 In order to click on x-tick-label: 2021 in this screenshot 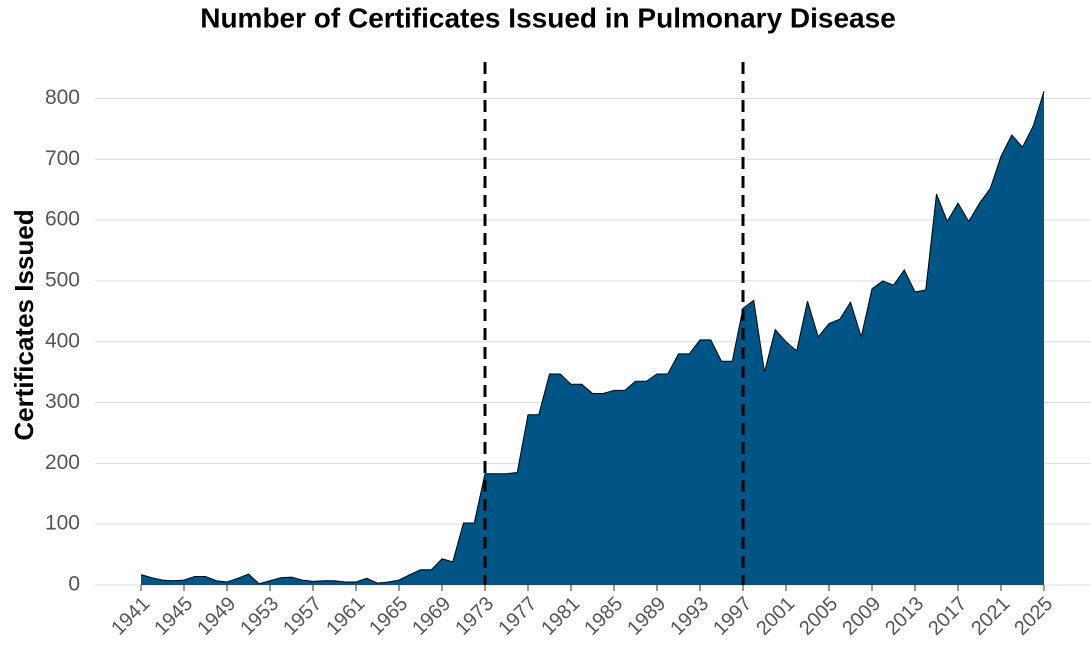, I will do `click(990, 616)`.